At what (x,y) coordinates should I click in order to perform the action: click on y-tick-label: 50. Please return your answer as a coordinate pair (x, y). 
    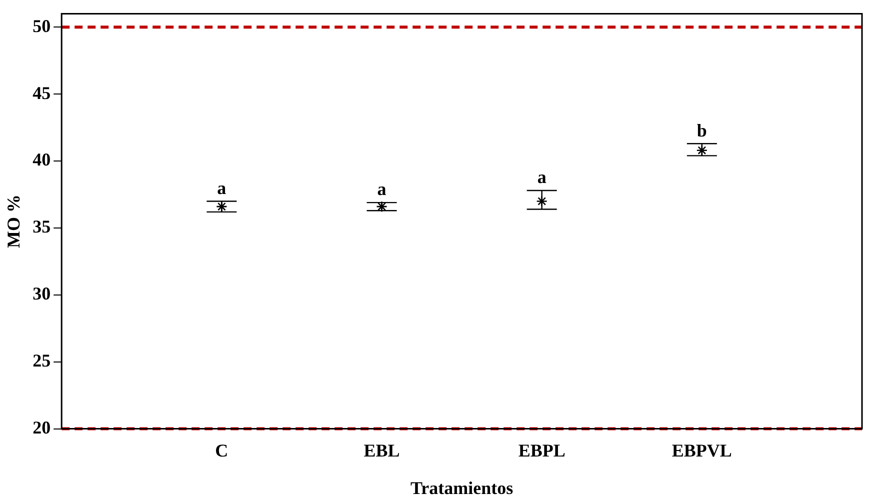
    Looking at the image, I should click on (41, 26).